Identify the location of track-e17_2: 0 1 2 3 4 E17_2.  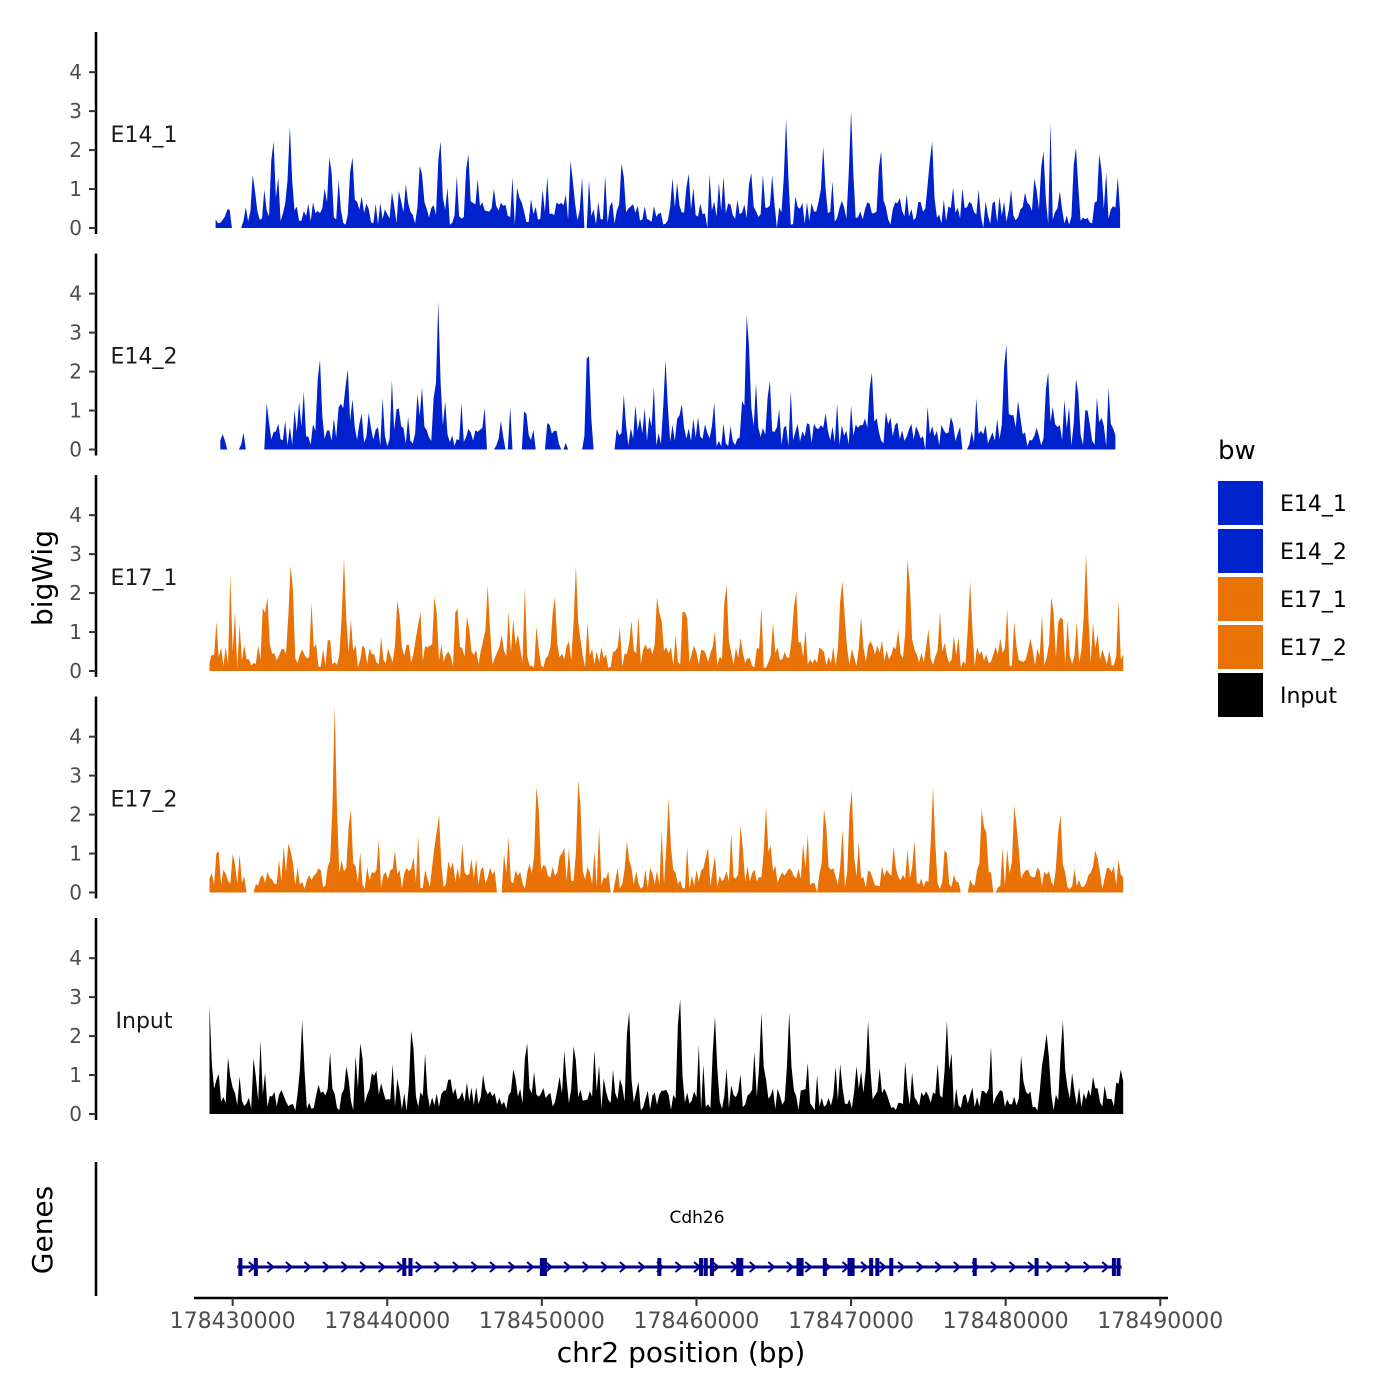
(596, 800).